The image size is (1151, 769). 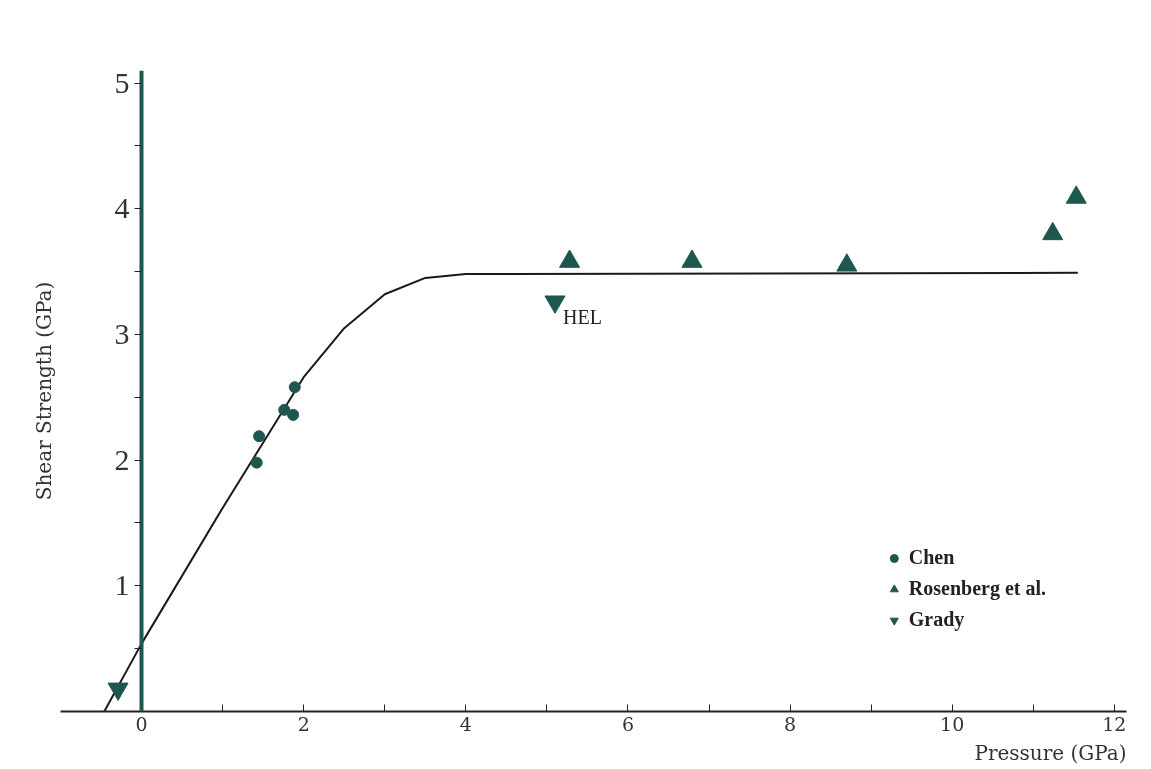 I want to click on legend-label: Grady, so click(x=936, y=619).